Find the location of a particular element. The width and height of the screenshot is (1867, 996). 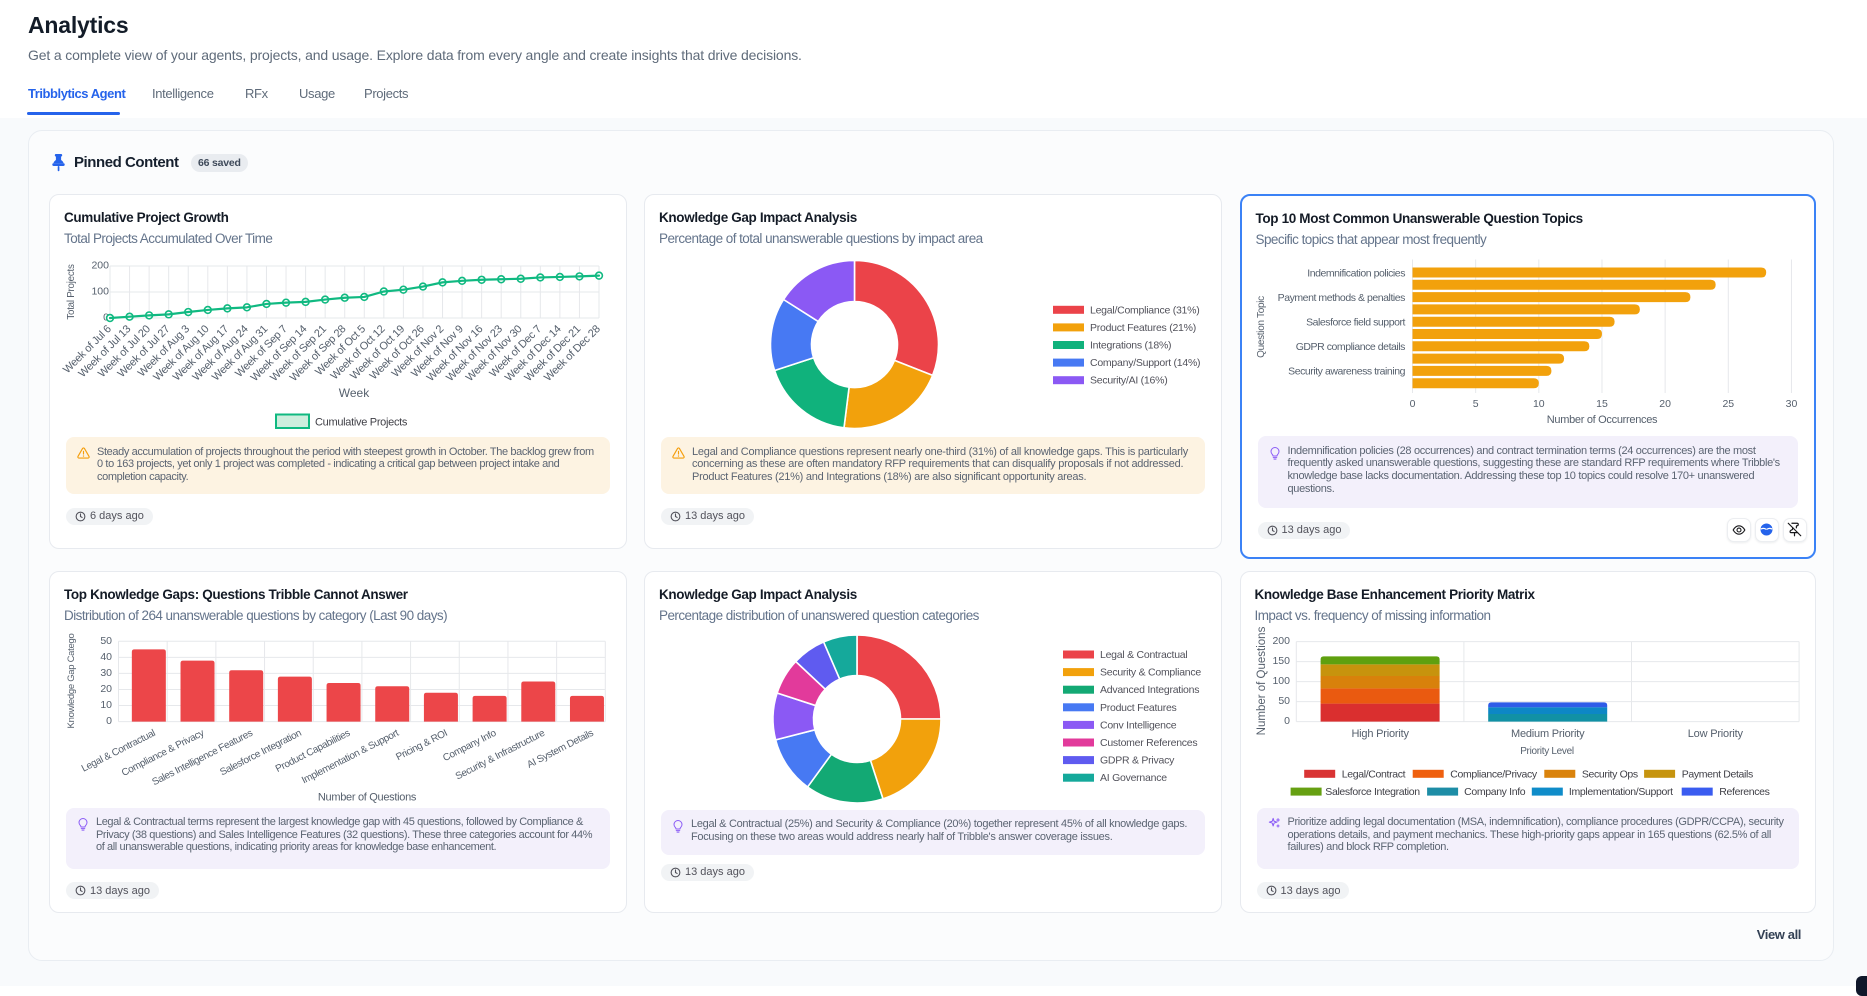

svg-text: Legal & Contractual is located at coordinates (1143, 655).